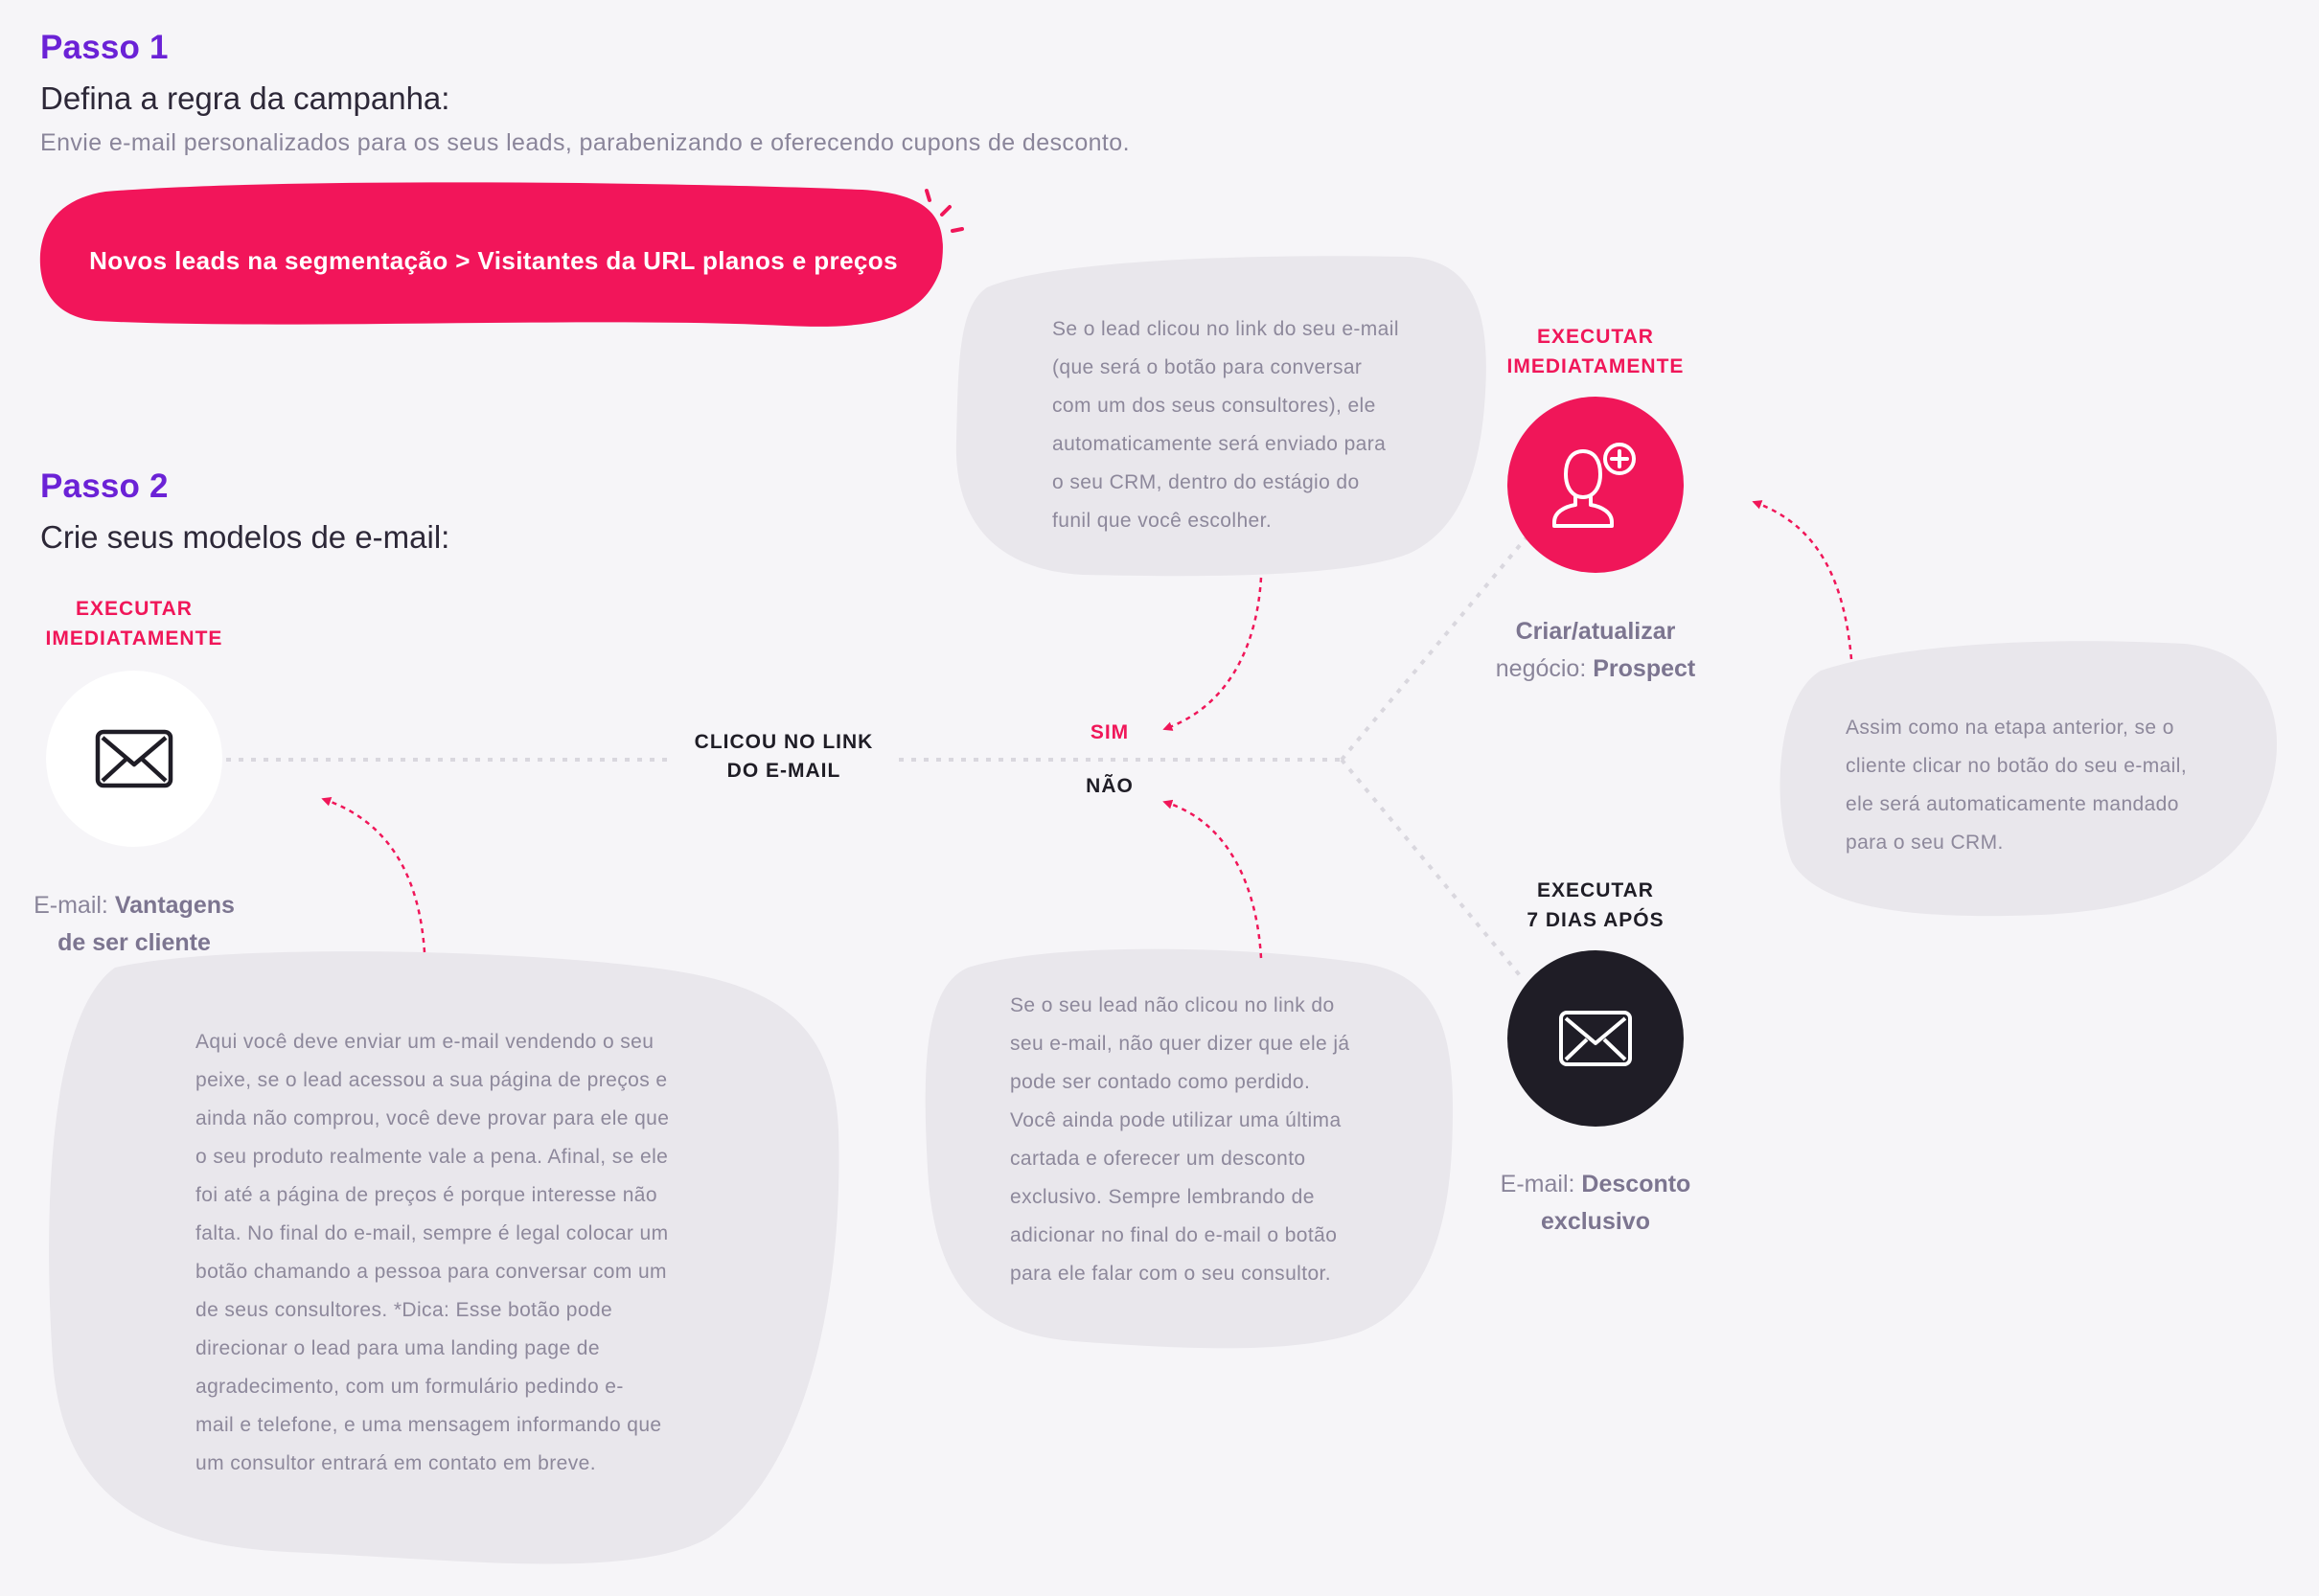 The height and width of the screenshot is (1596, 2319). What do you see at coordinates (134, 942) in the screenshot?
I see `label-bold: de ser cliente` at bounding box center [134, 942].